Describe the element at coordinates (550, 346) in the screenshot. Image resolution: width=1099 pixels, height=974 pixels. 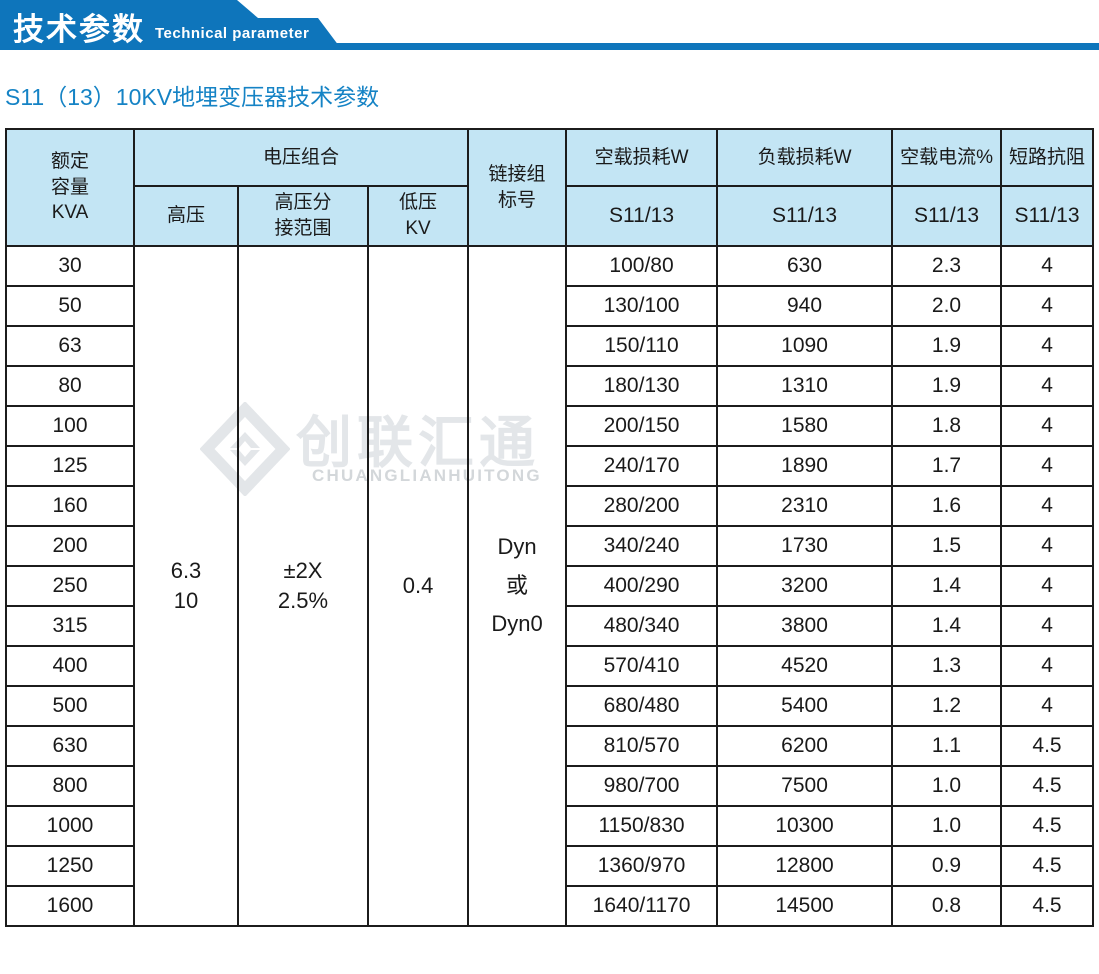
I see `table-row: 63 150/110 1090 1.9 4` at that location.